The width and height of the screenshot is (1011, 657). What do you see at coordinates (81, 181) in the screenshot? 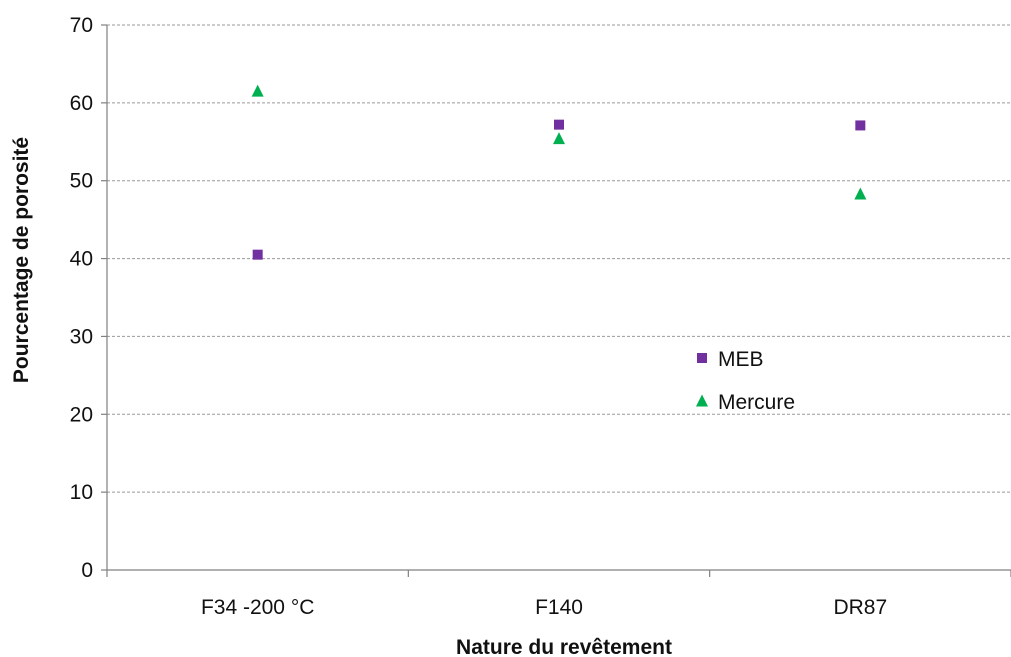
I see `y-tick-label: 50` at bounding box center [81, 181].